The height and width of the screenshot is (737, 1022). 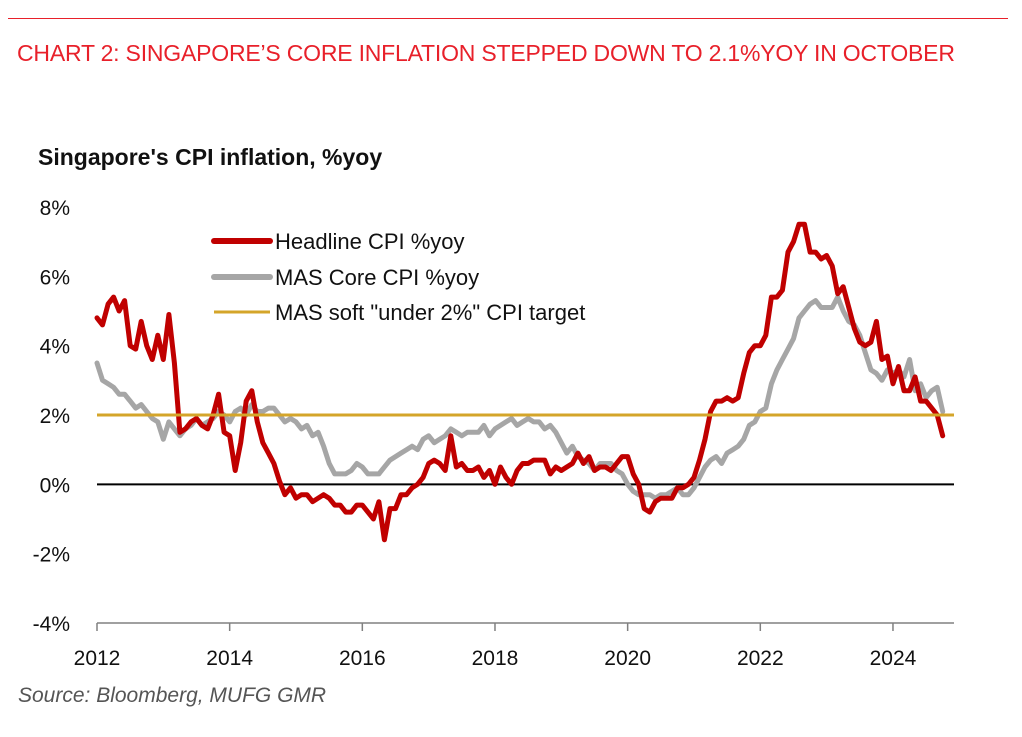 I want to click on x-tick-label: 2014, so click(x=229, y=658).